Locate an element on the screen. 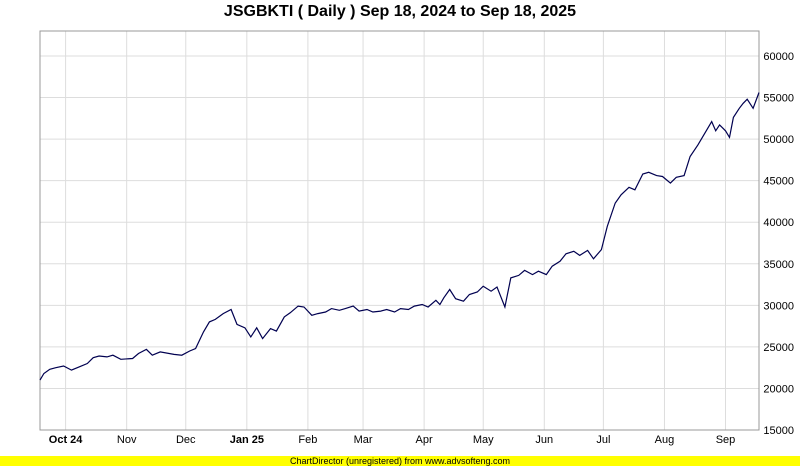 The image size is (800, 466). x-tick-label: Jan 25 is located at coordinates (247, 440).